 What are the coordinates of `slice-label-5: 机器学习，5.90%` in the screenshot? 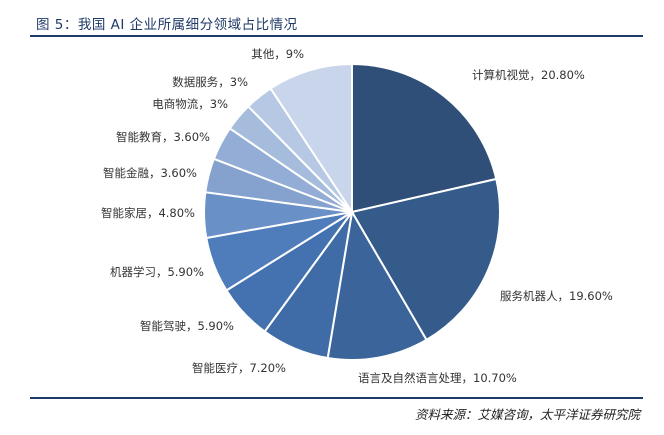 It's located at (157, 272).